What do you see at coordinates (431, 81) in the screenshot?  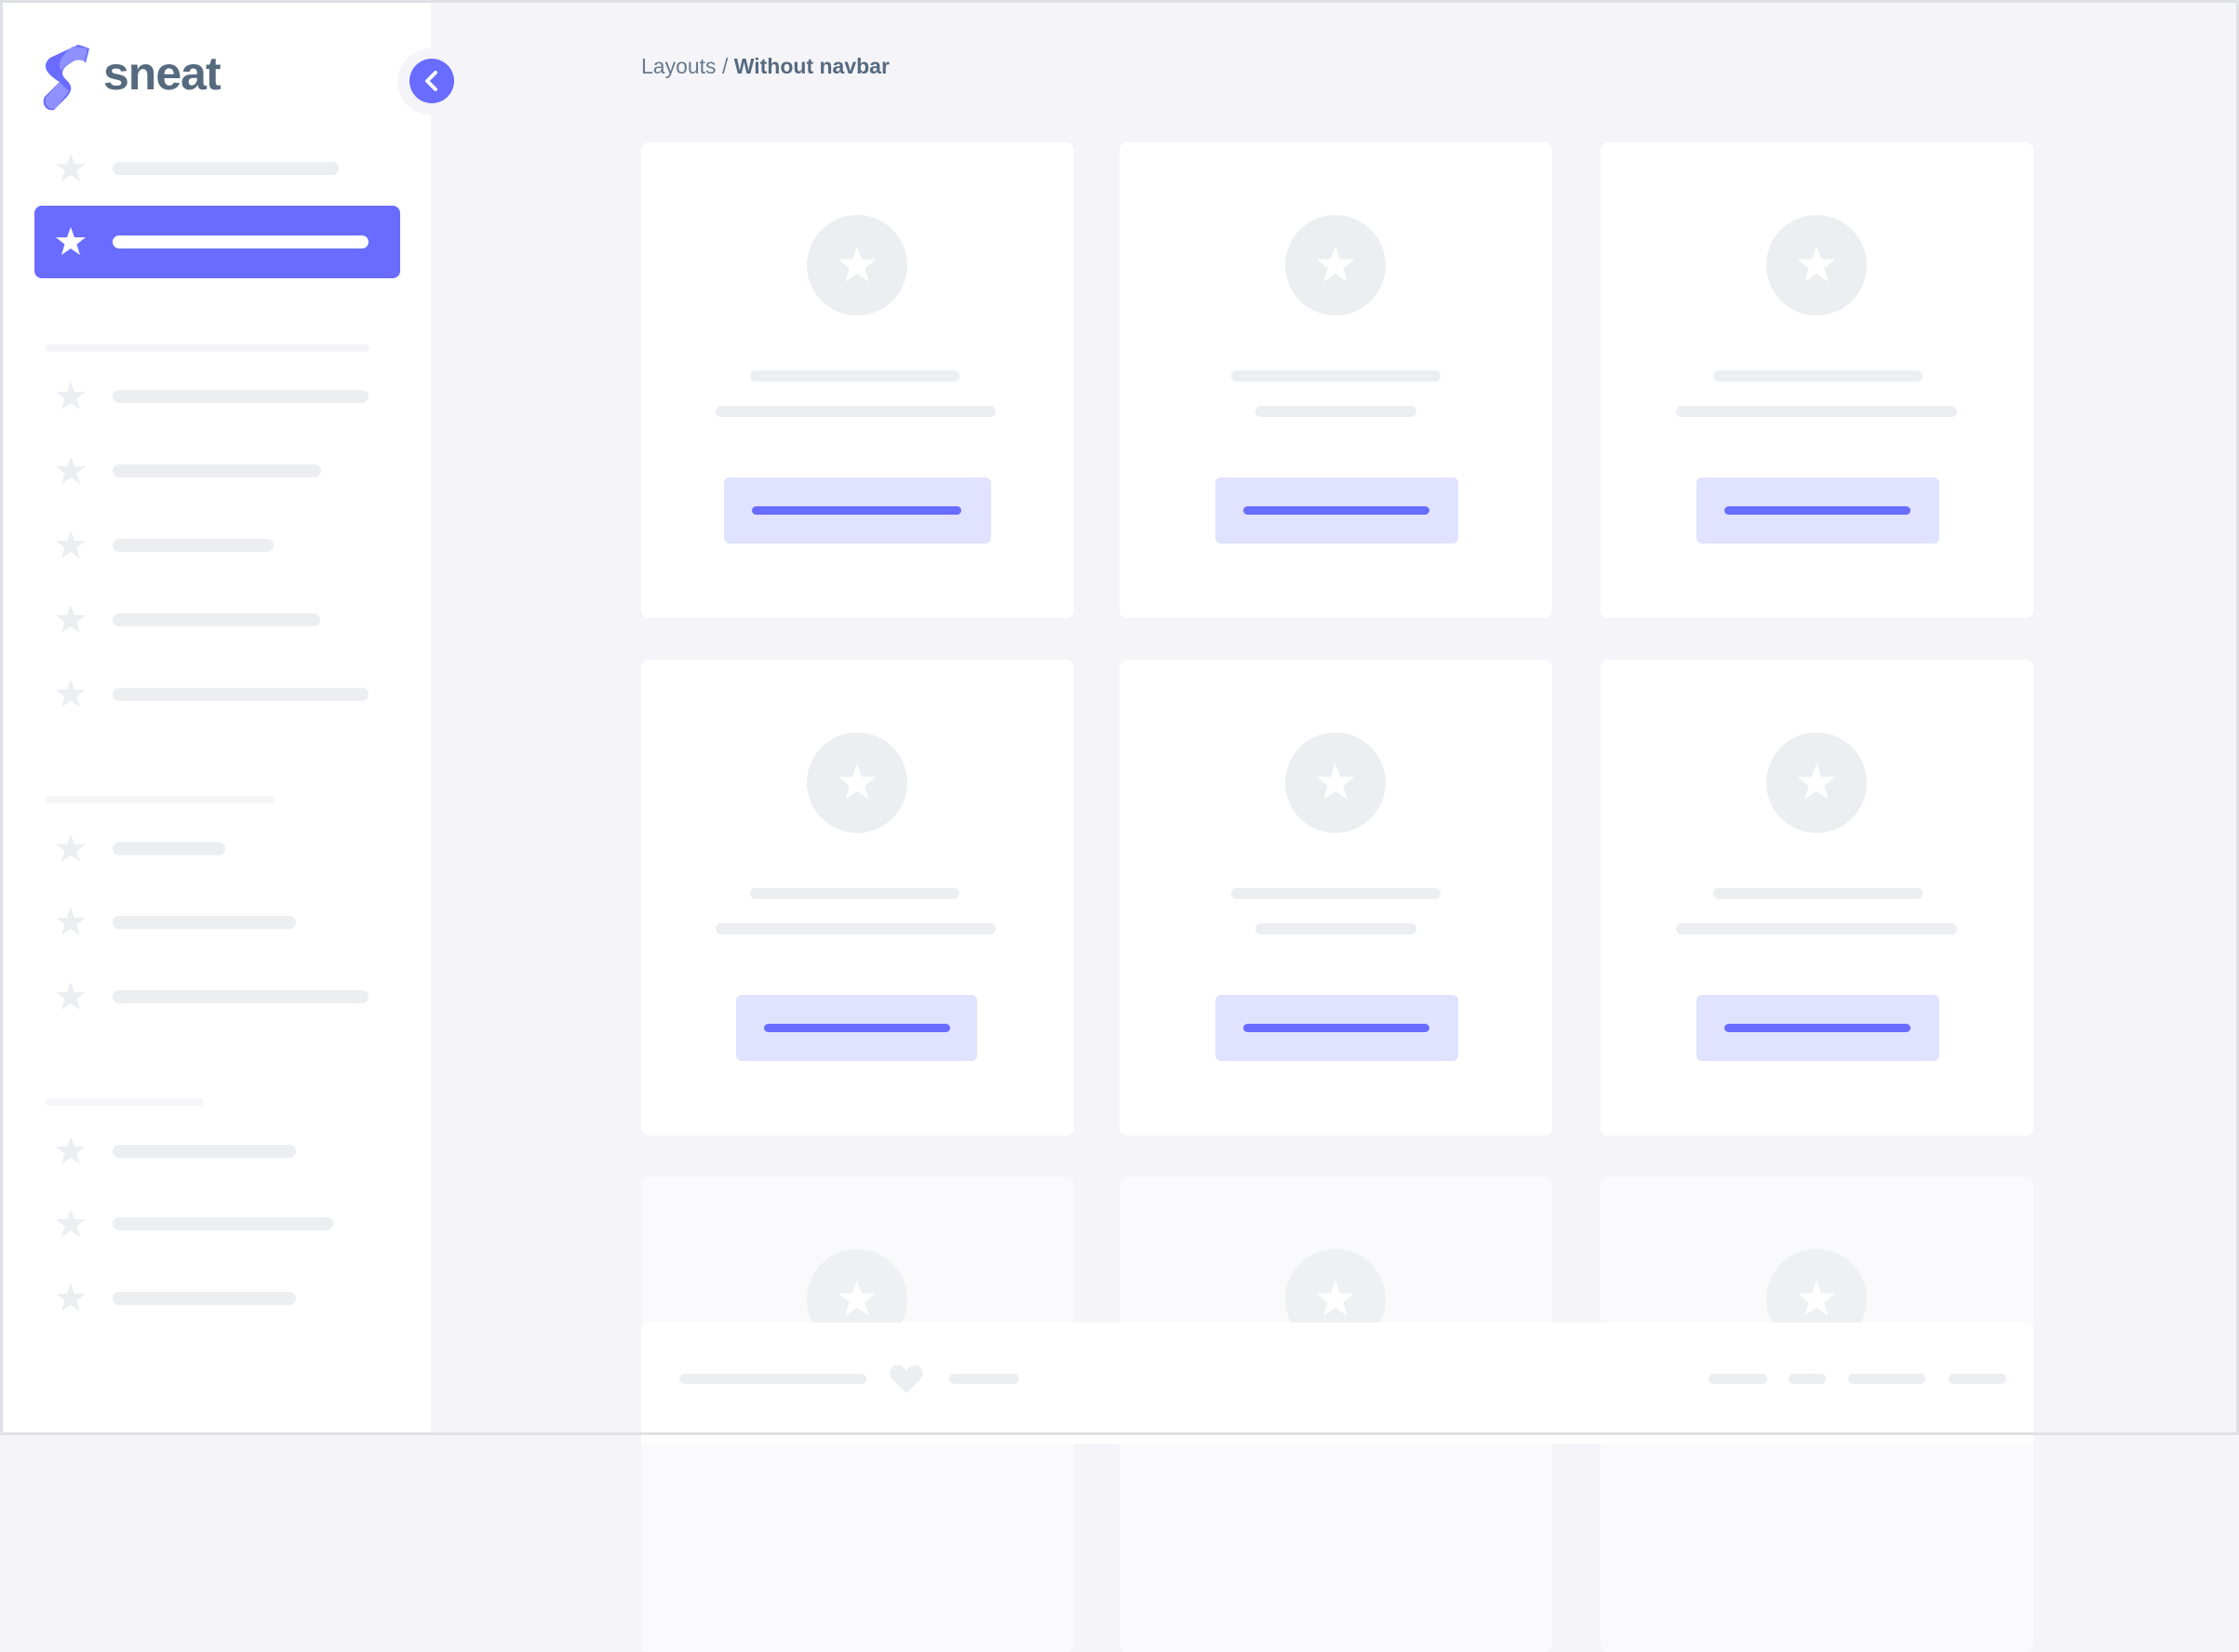 I see `sidebar-collapse-button` at bounding box center [431, 81].